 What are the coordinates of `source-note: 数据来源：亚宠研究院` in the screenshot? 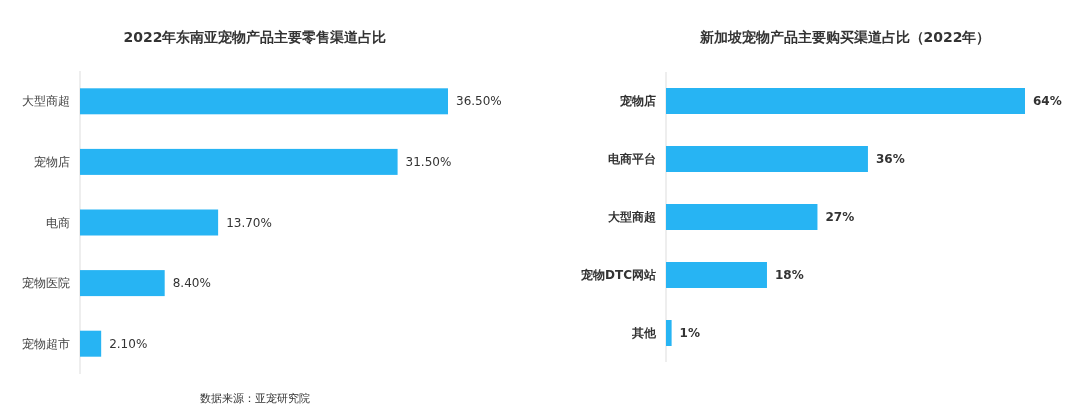 It's located at (255, 398).